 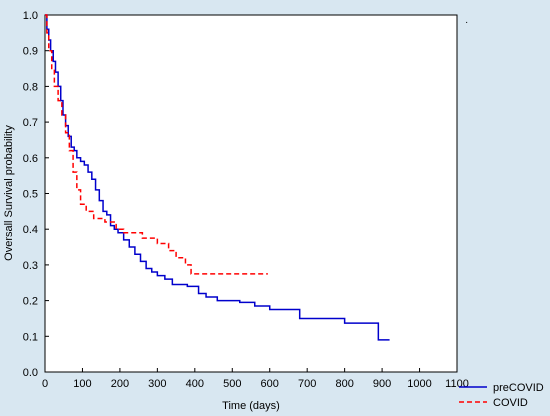 I want to click on y-tick-label: 0.1, so click(x=30, y=337).